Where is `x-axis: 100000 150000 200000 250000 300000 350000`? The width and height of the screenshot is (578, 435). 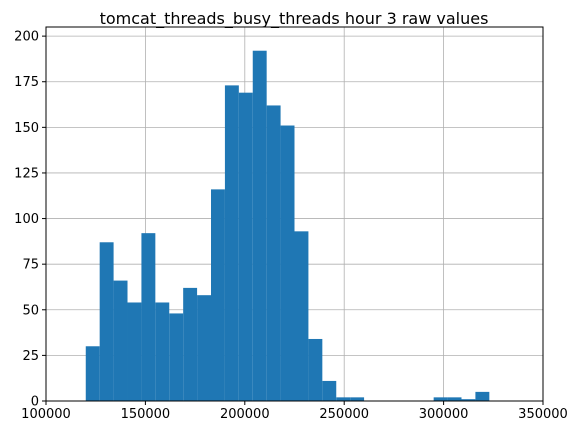 x-axis: 100000 150000 200000 250000 300000 350000 is located at coordinates (294, 411).